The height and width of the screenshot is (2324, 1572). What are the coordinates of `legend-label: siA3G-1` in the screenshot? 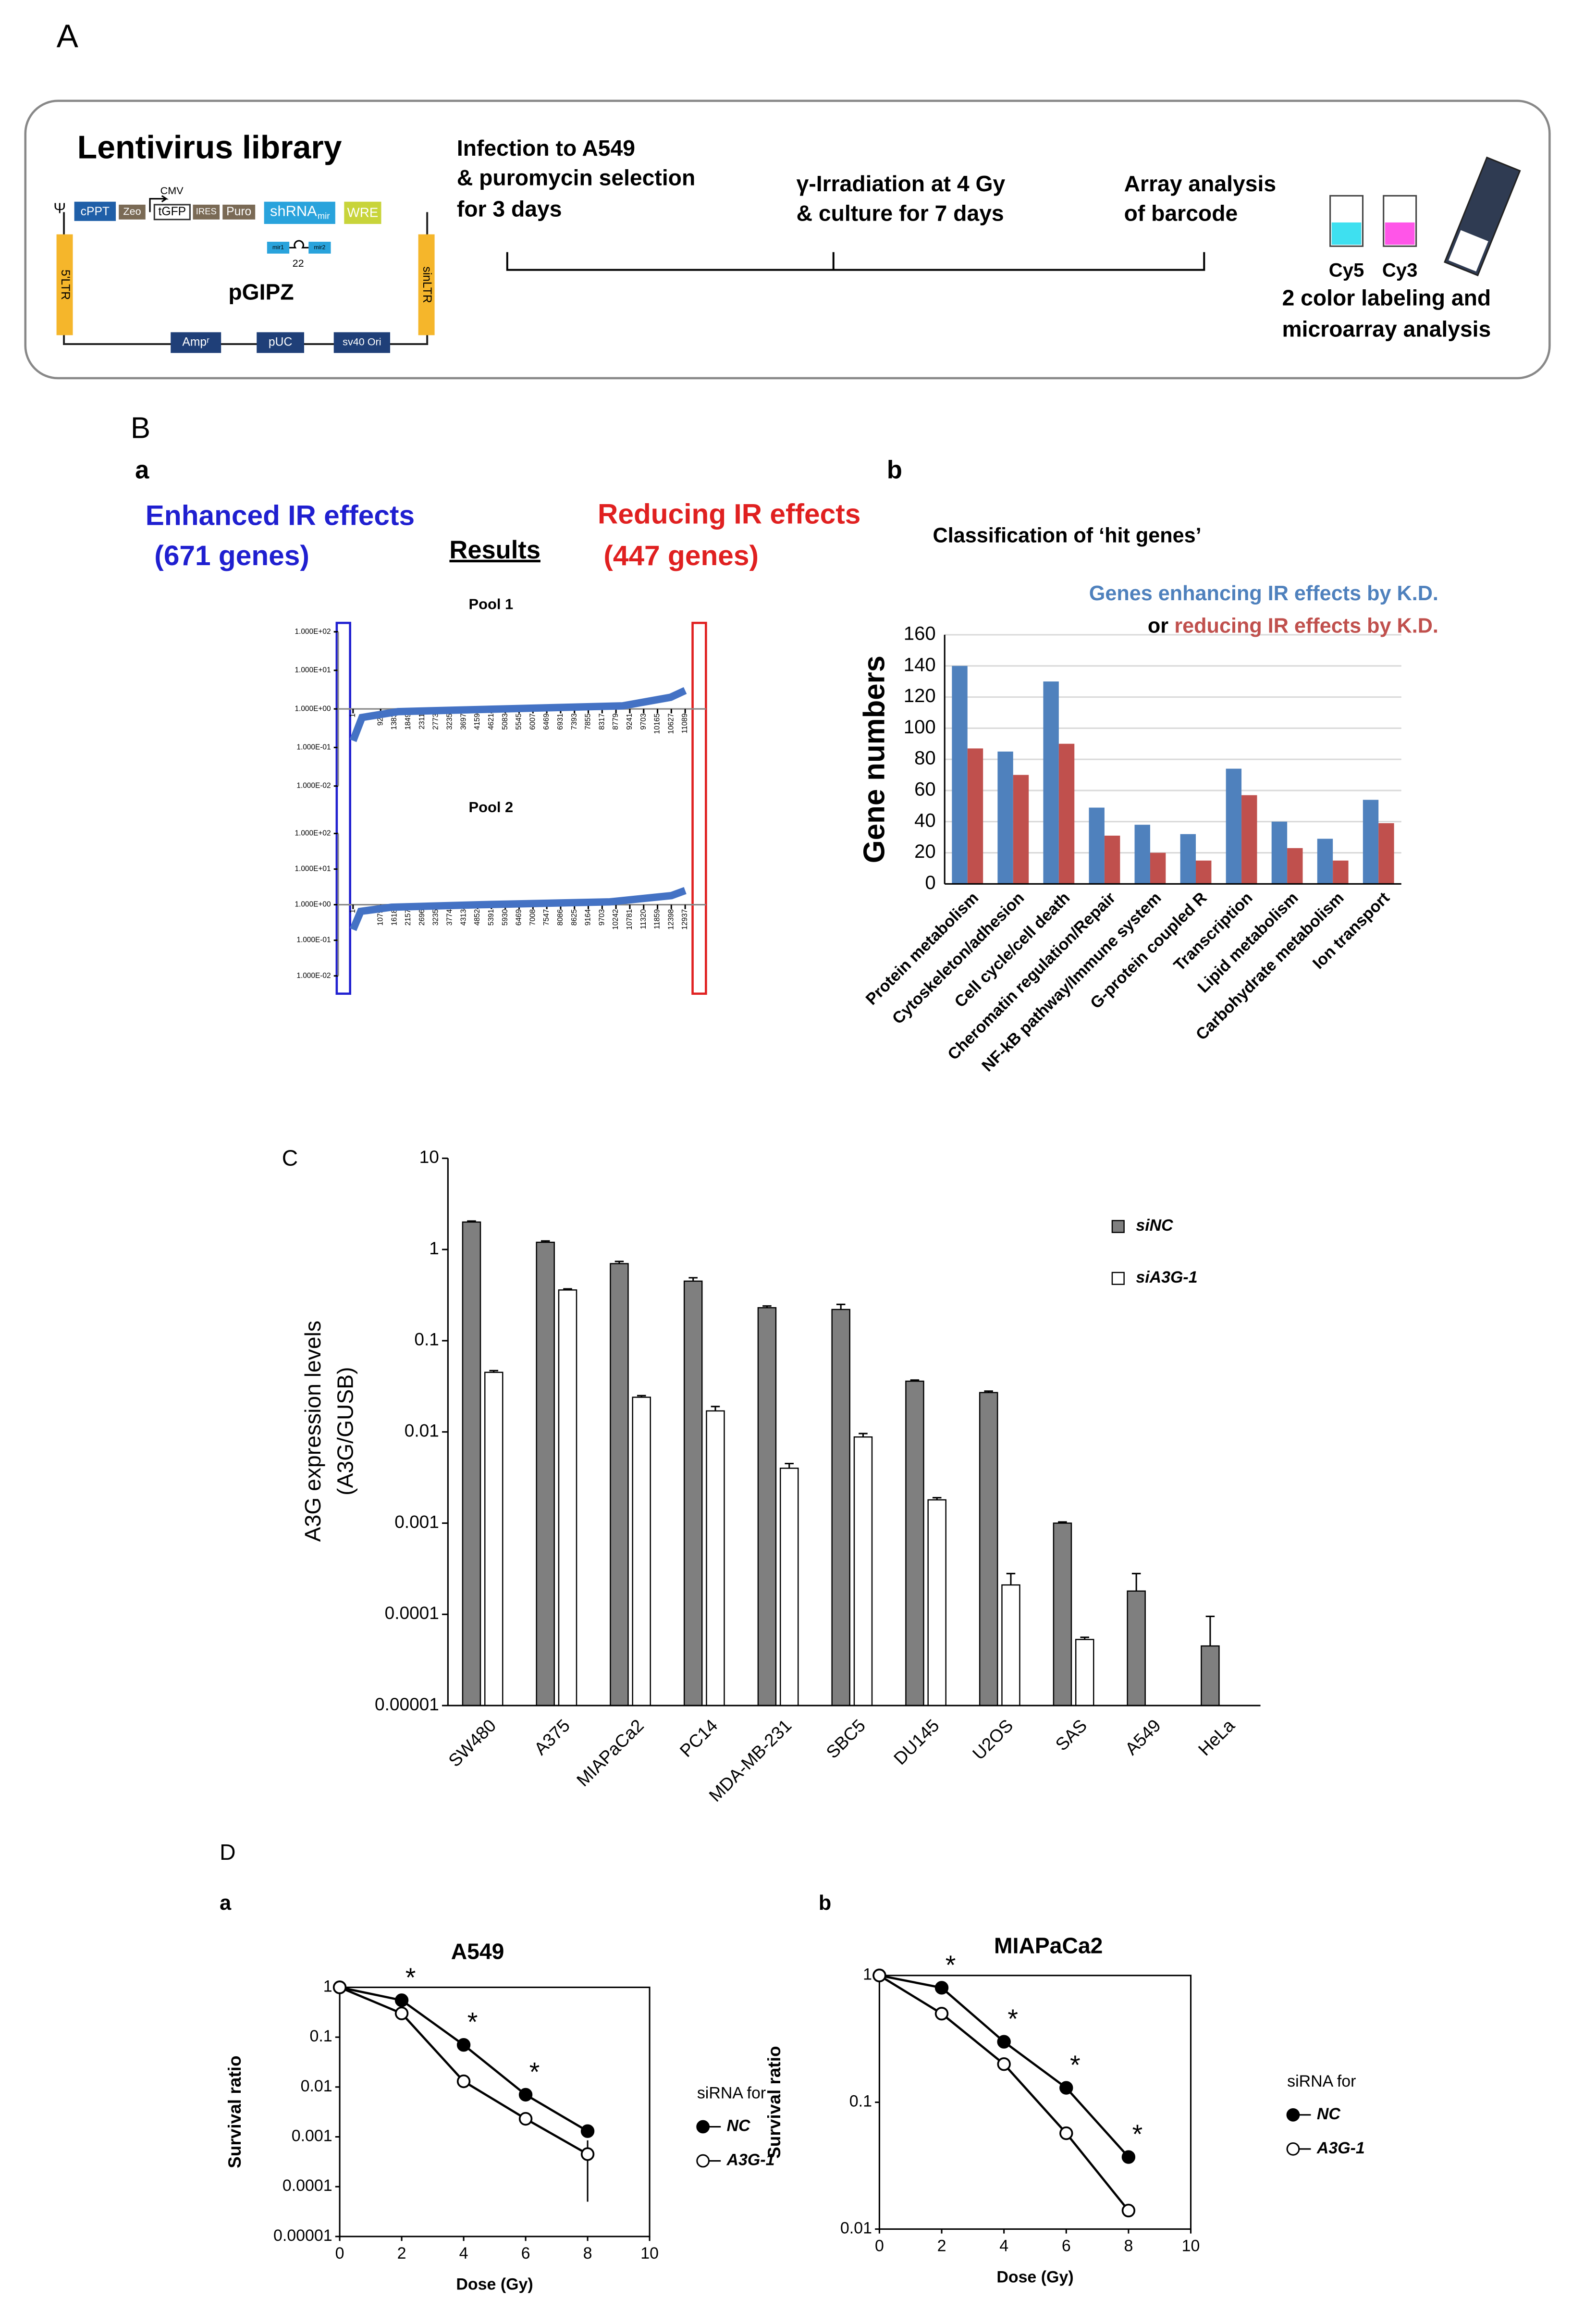 It's located at (1166, 1277).